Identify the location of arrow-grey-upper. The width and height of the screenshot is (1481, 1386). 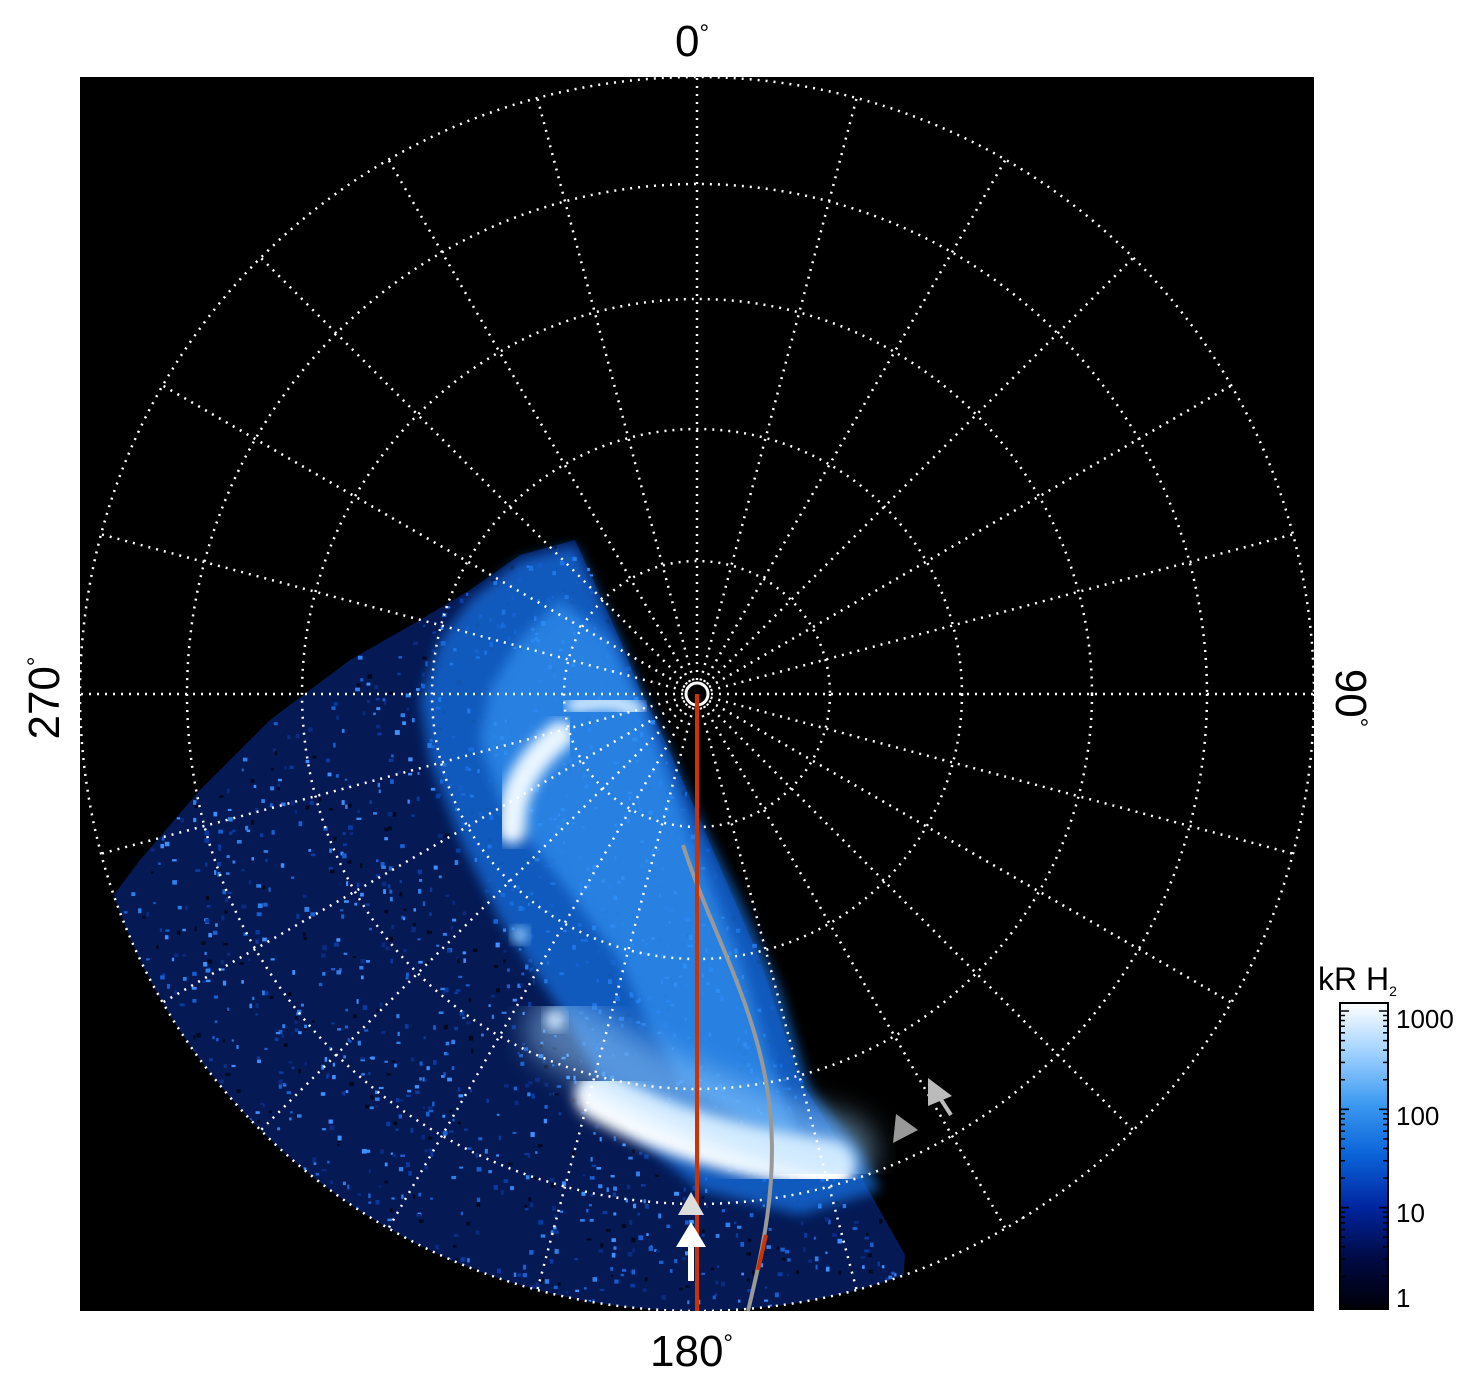
(691, 1203).